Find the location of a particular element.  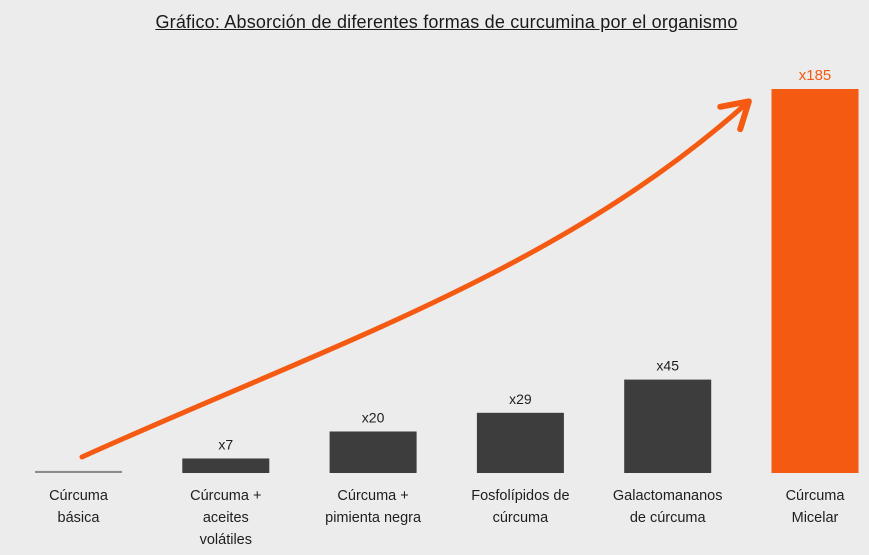

category-label-2: Cúrcuma + pimienta negra is located at coordinates (373, 507).